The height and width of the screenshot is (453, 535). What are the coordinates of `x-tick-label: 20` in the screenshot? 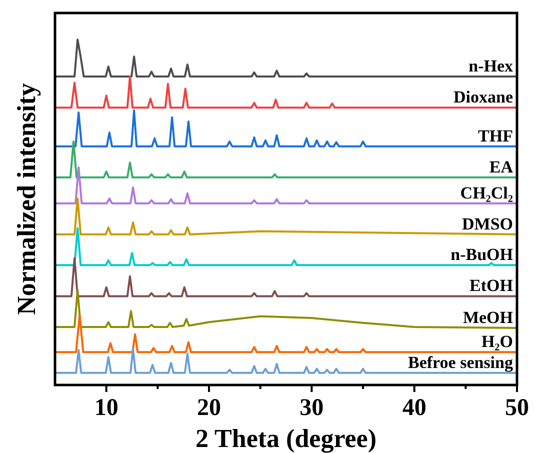 It's located at (209, 408).